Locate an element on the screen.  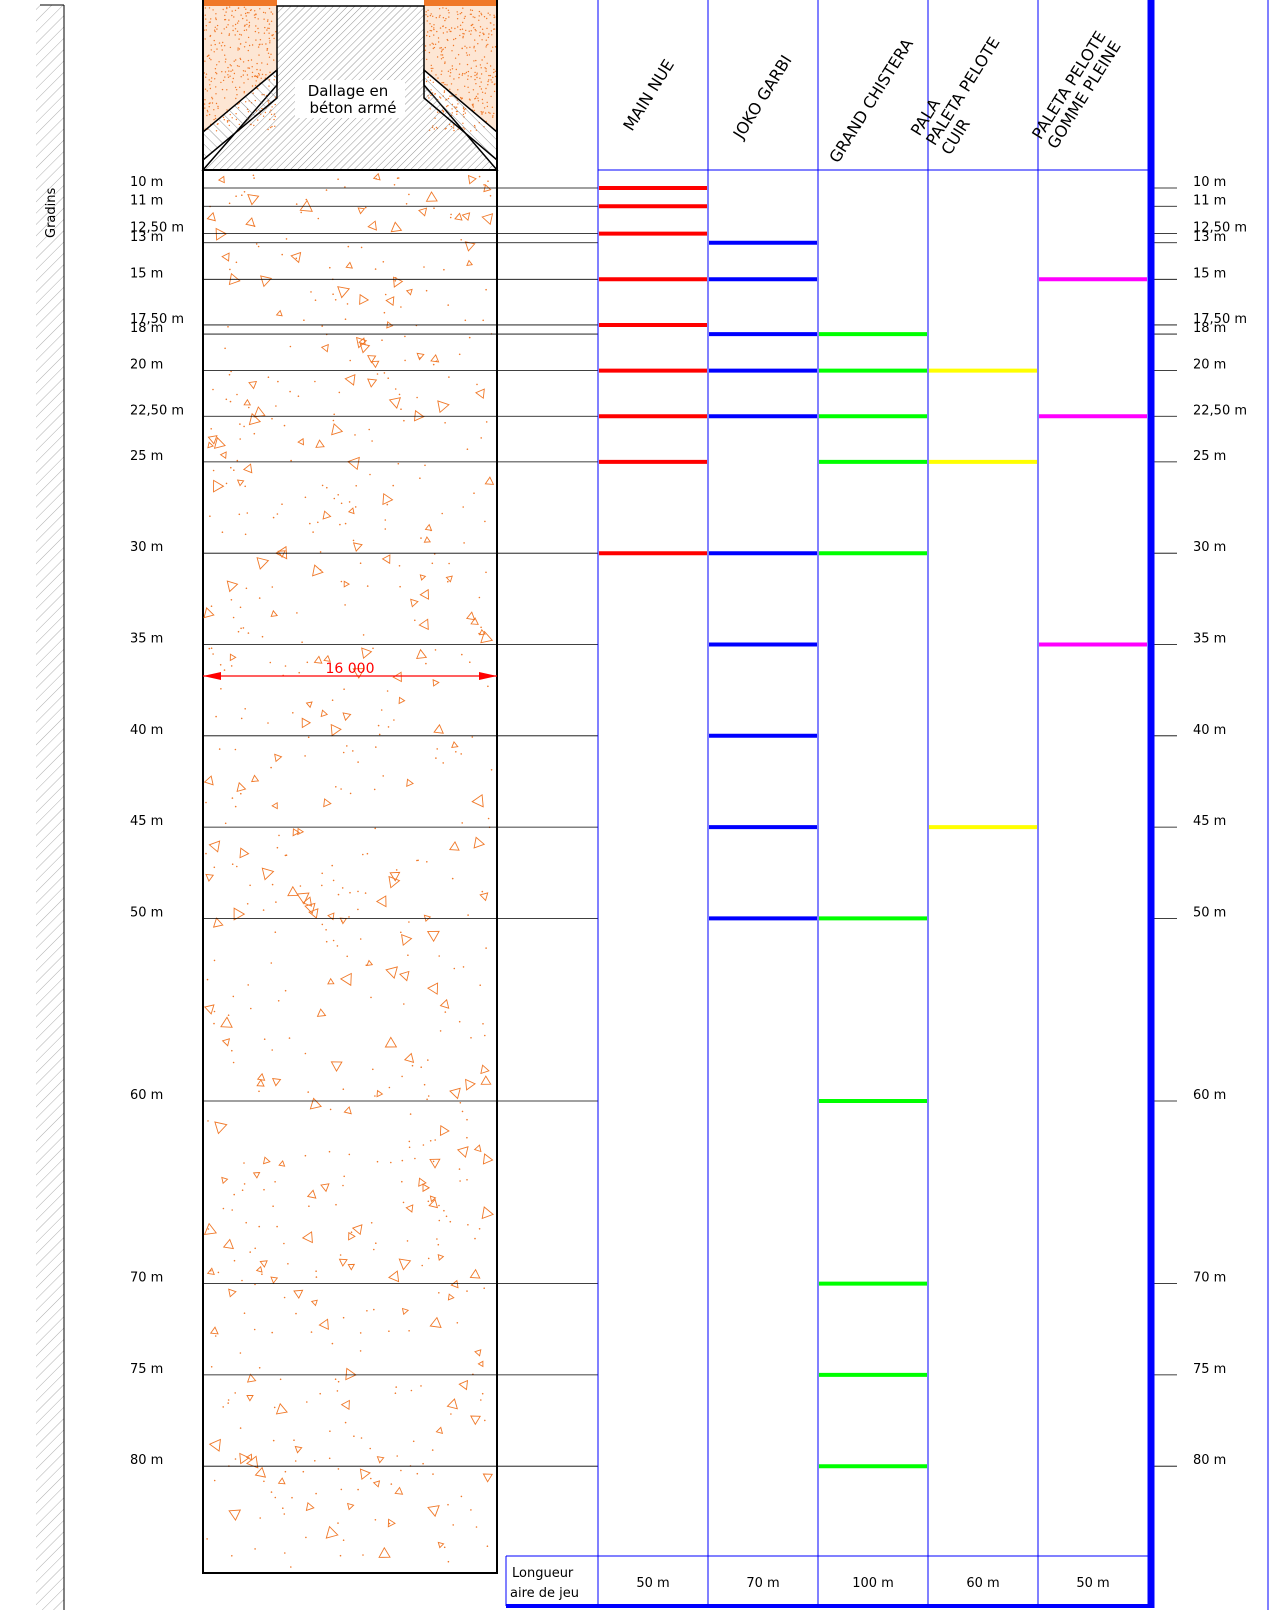
distance-label-right: 30 m is located at coordinates (1209, 547).